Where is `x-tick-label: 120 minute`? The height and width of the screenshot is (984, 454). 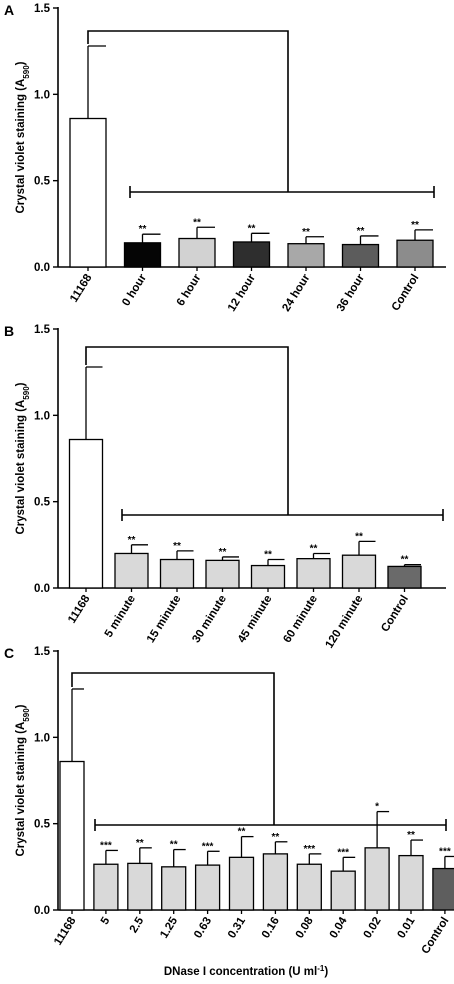
x-tick-label: 120 minute is located at coordinates (345, 621).